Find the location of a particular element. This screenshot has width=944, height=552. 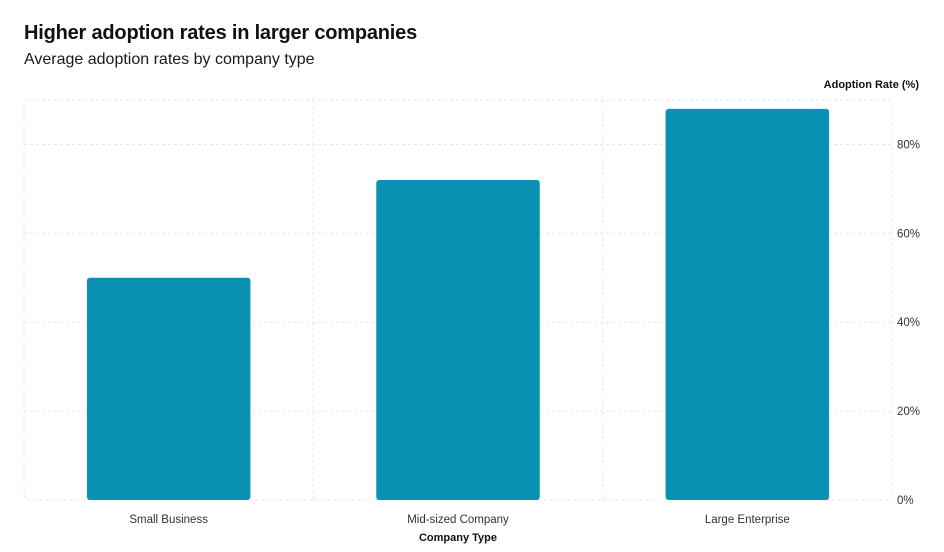

y-tick-label: 60% is located at coordinates (908, 234).